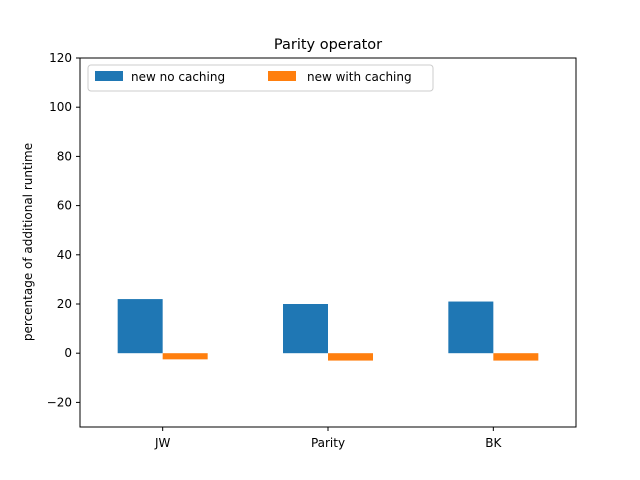 The width and height of the screenshot is (640, 480). I want to click on x-tick-label: BK, so click(493, 443).